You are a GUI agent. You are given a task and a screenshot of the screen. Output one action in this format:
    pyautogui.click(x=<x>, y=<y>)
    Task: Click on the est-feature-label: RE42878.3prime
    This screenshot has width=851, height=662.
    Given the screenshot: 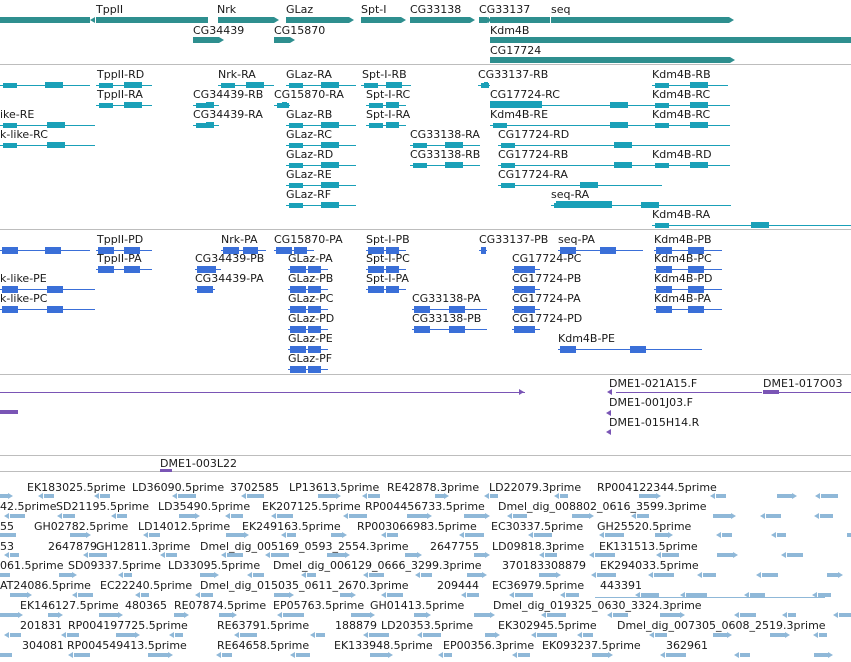 What is the action you would take?
    pyautogui.click(x=433, y=487)
    